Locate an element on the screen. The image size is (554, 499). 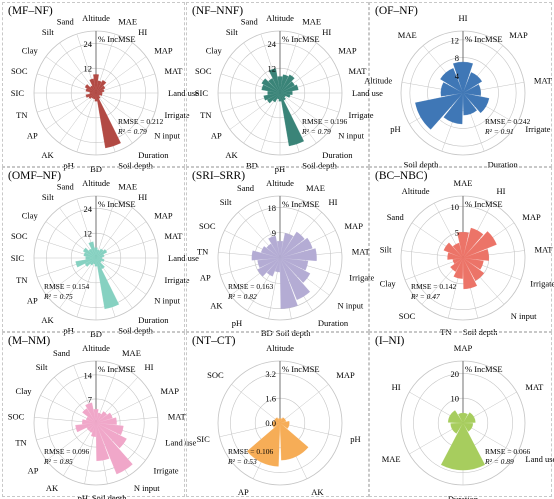
radial-tick-label: 3.2 is located at coordinates (270, 374).